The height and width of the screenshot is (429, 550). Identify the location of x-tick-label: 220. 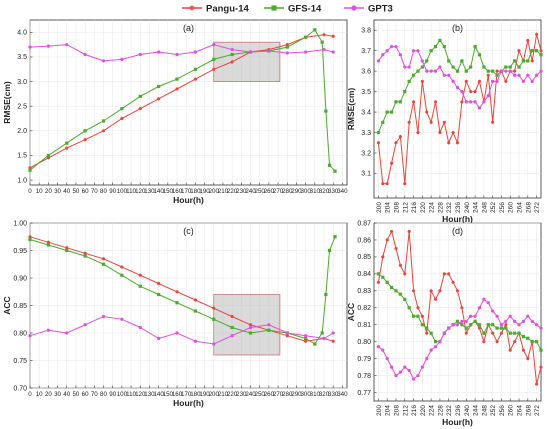
(423, 207).